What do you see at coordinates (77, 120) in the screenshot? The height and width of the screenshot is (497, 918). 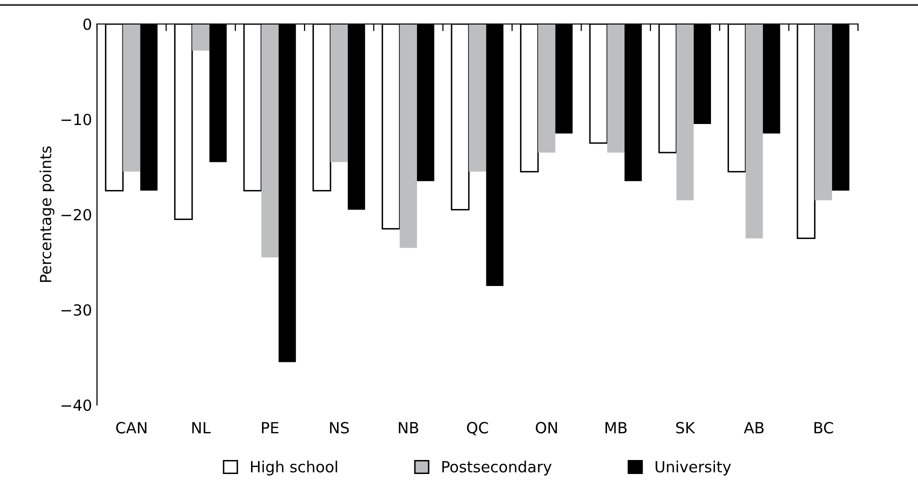 I see `y-tick-label: −10` at bounding box center [77, 120].